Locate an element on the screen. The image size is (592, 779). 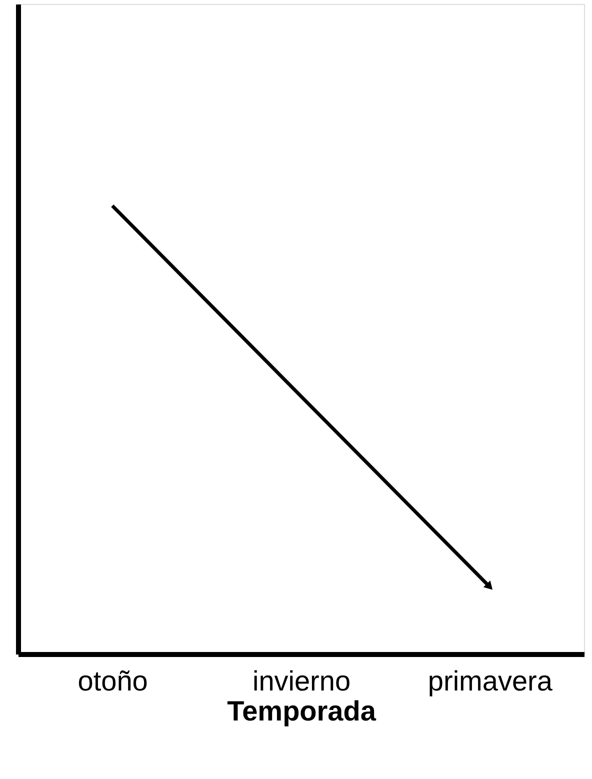
x-tick-label: otoño is located at coordinates (113, 681).